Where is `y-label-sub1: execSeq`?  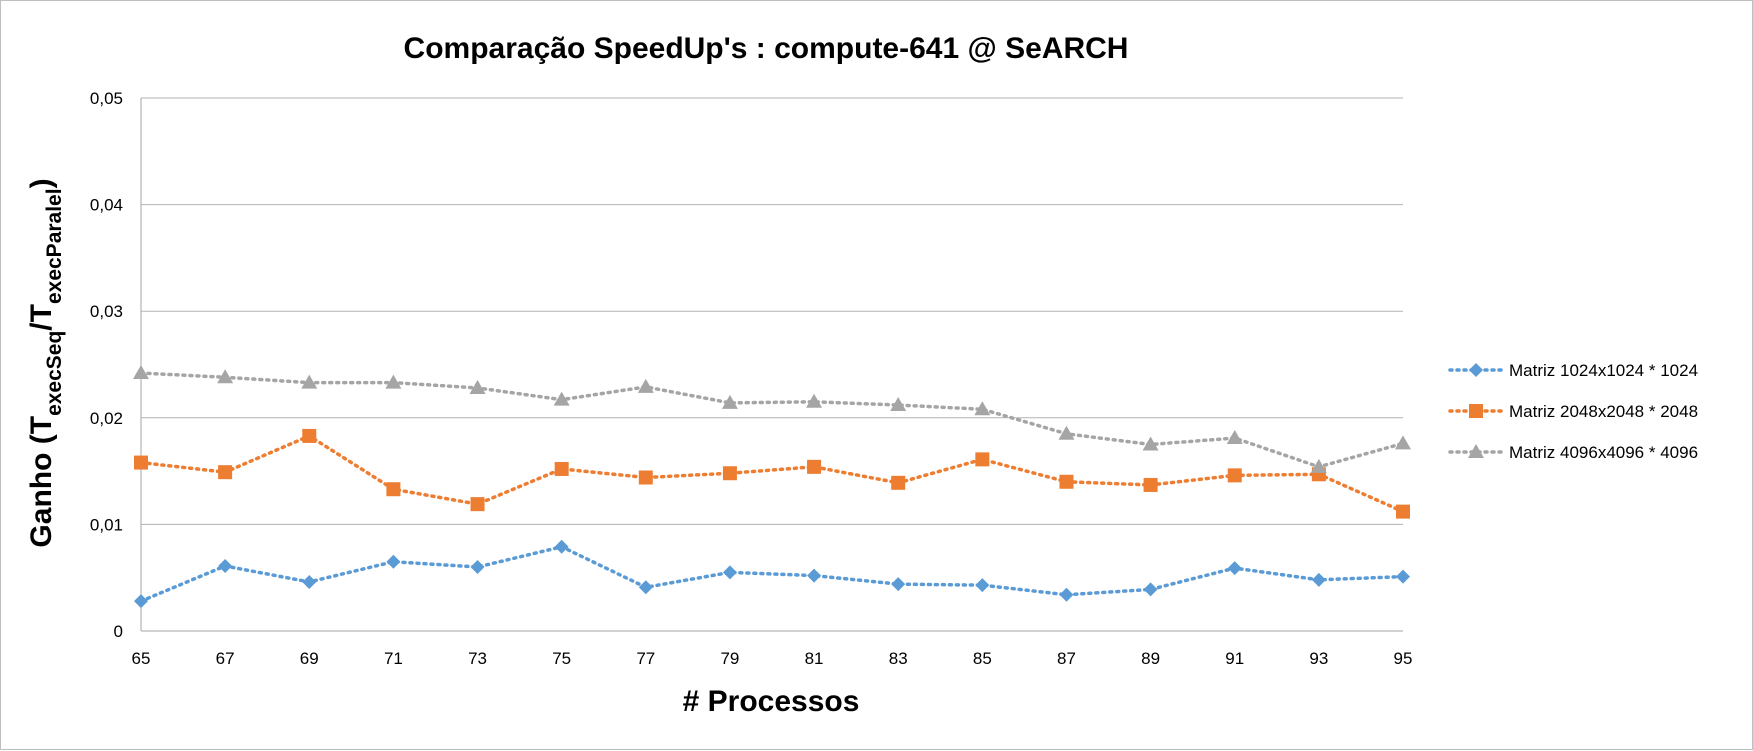 y-label-sub1: execSeq is located at coordinates (54, 373).